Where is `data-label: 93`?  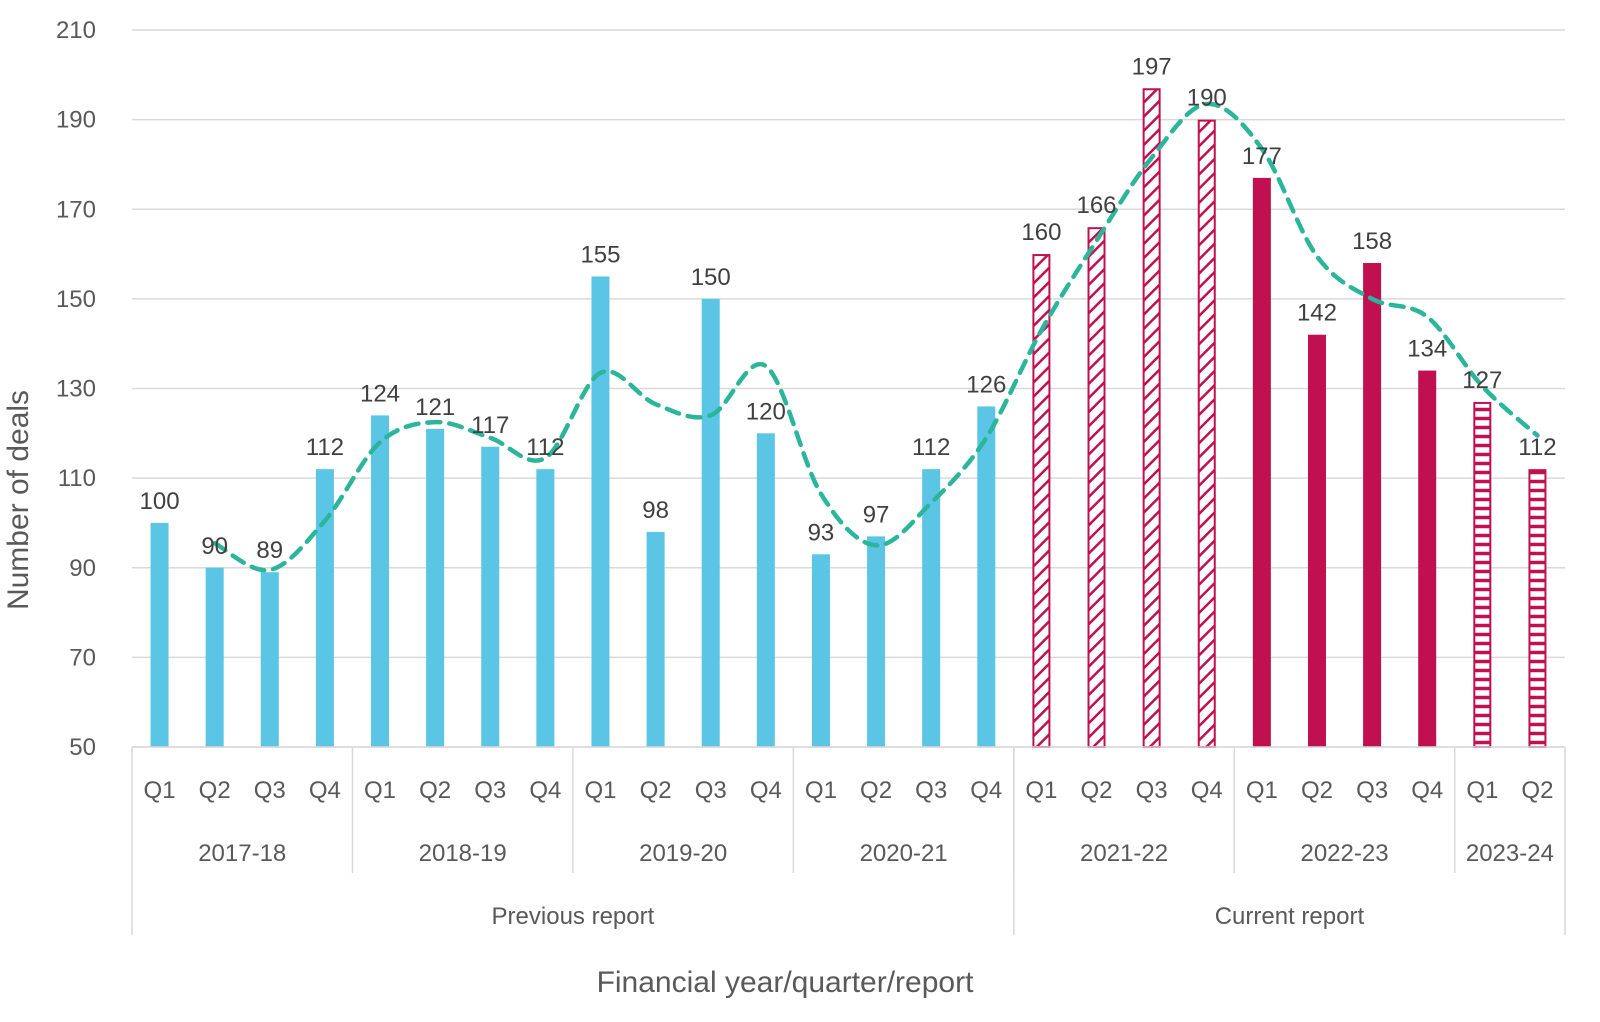
data-label: 93 is located at coordinates (821, 532).